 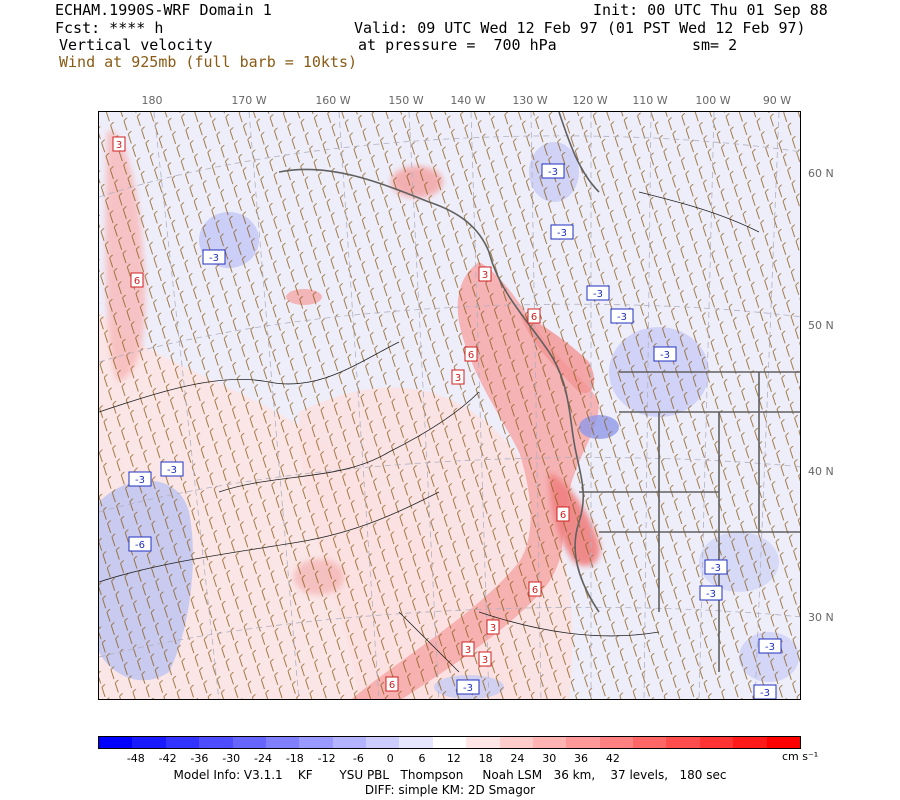 I want to click on lon-label: 110 W, so click(x=650, y=100).